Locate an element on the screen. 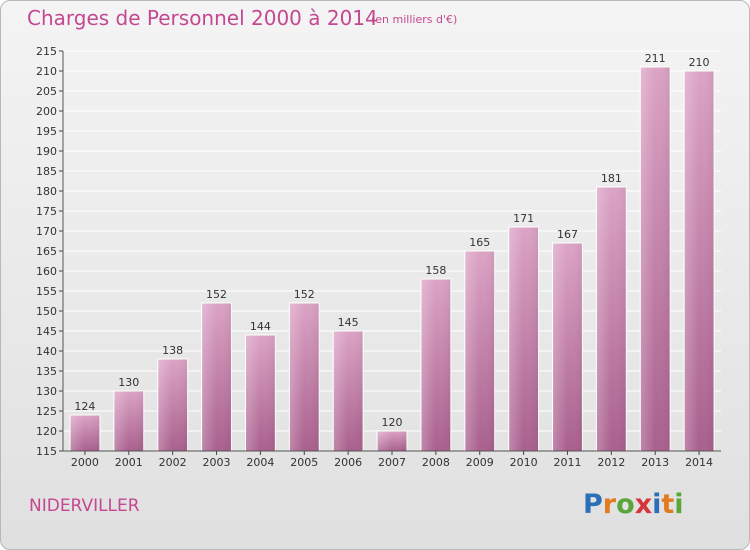 The image size is (750, 550). x-tick-label: 2008 is located at coordinates (436, 462).